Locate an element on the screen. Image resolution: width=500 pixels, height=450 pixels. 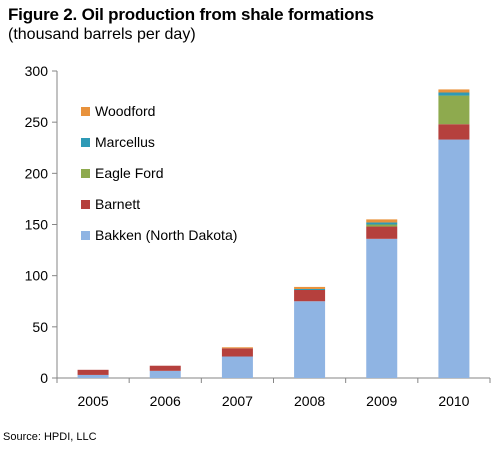
source-note: Source: HPDI, LLC is located at coordinates (50, 437).